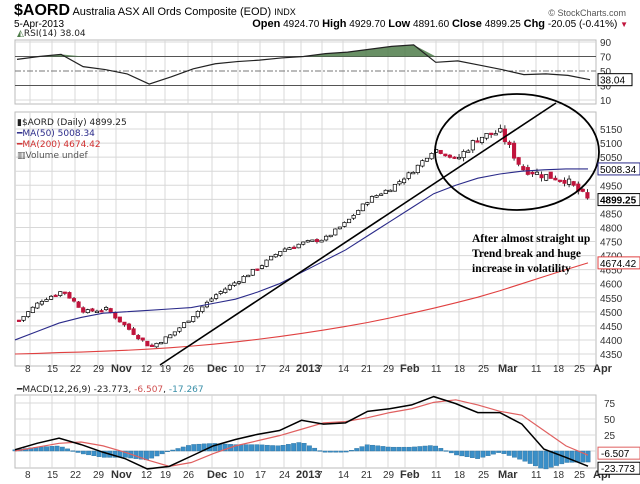  I want to click on ma50-value-tag, so click(618, 169).